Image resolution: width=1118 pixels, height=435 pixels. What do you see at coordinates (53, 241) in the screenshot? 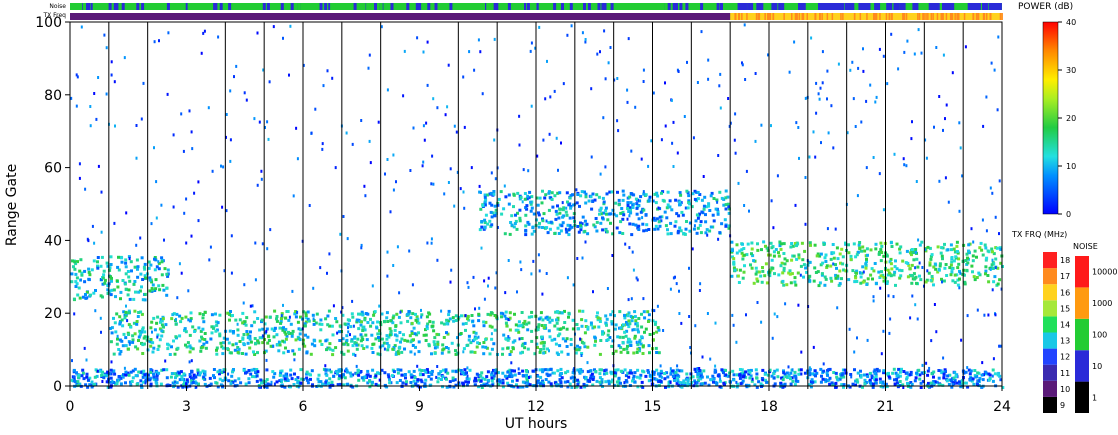
I see `y-tick-label: 40` at bounding box center [53, 241].